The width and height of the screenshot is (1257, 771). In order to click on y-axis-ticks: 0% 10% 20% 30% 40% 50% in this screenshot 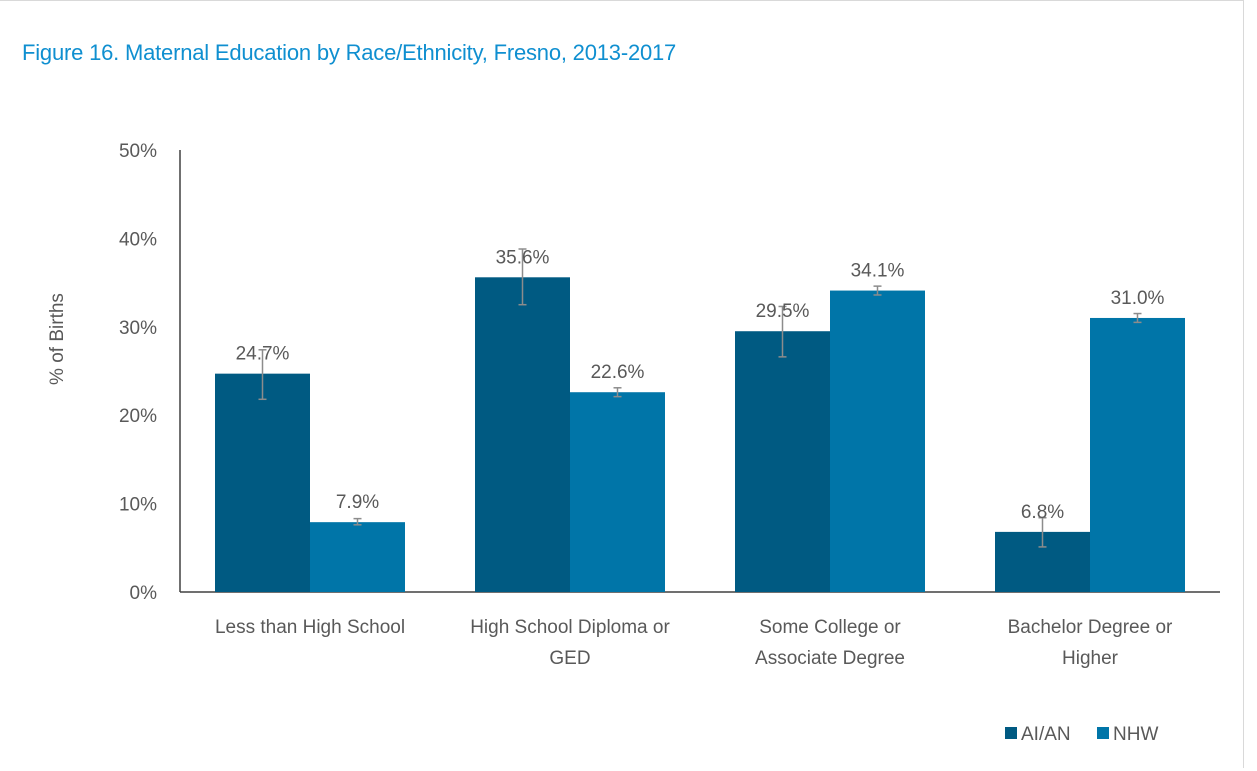, I will do `click(138, 372)`.